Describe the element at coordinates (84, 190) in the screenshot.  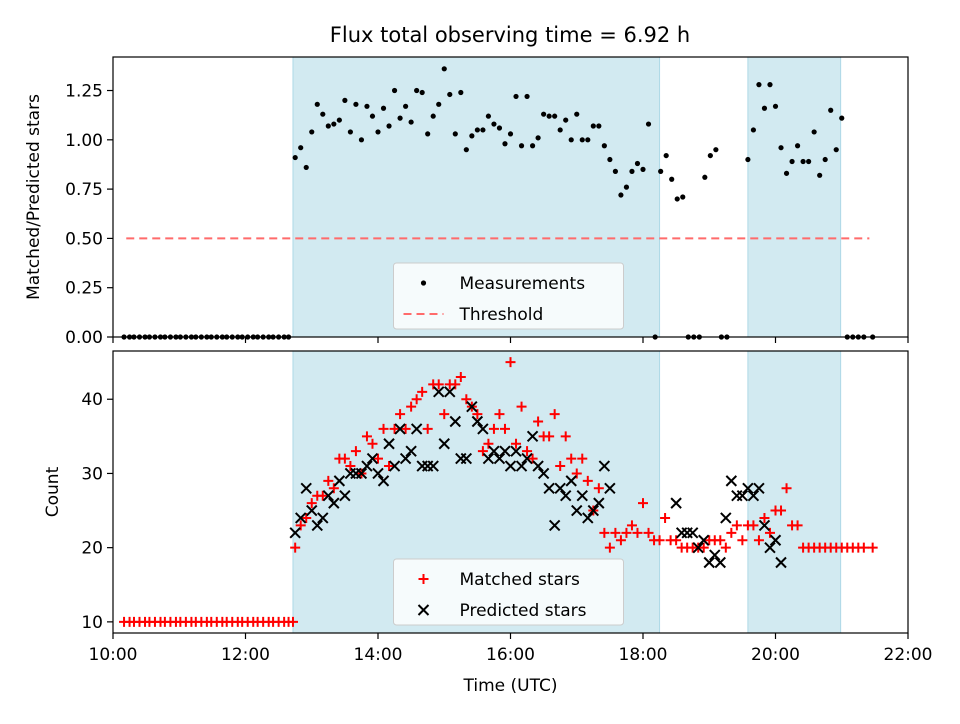
I see `y-tick-label: 0.75` at that location.